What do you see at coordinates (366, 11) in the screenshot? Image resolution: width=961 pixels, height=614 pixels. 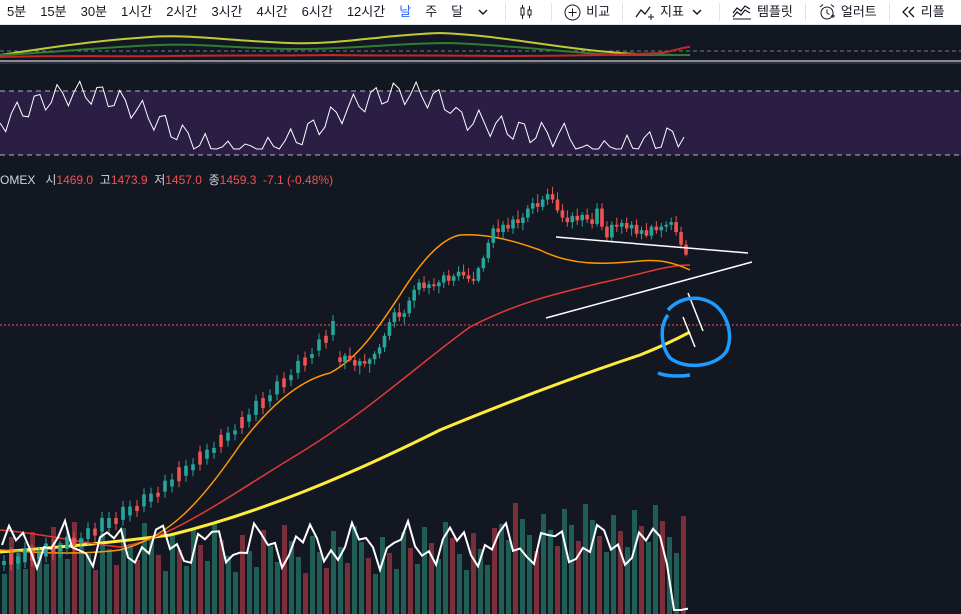 I see `timeframe-12시간: 12시간` at bounding box center [366, 11].